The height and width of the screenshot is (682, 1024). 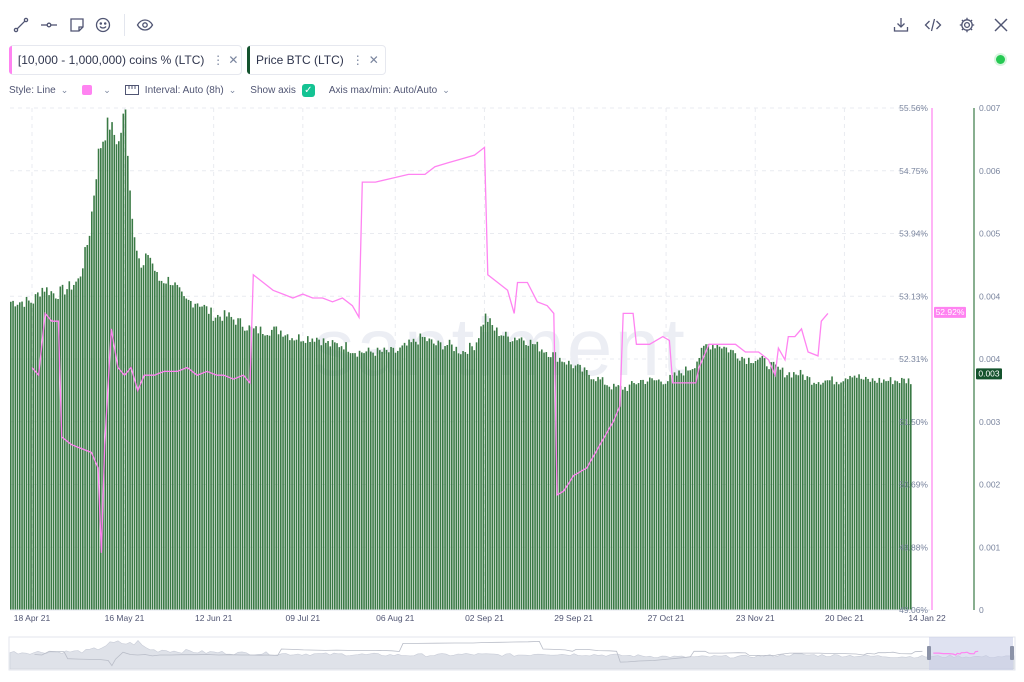 I want to click on horizontal-ray-icon, so click(x=49, y=25).